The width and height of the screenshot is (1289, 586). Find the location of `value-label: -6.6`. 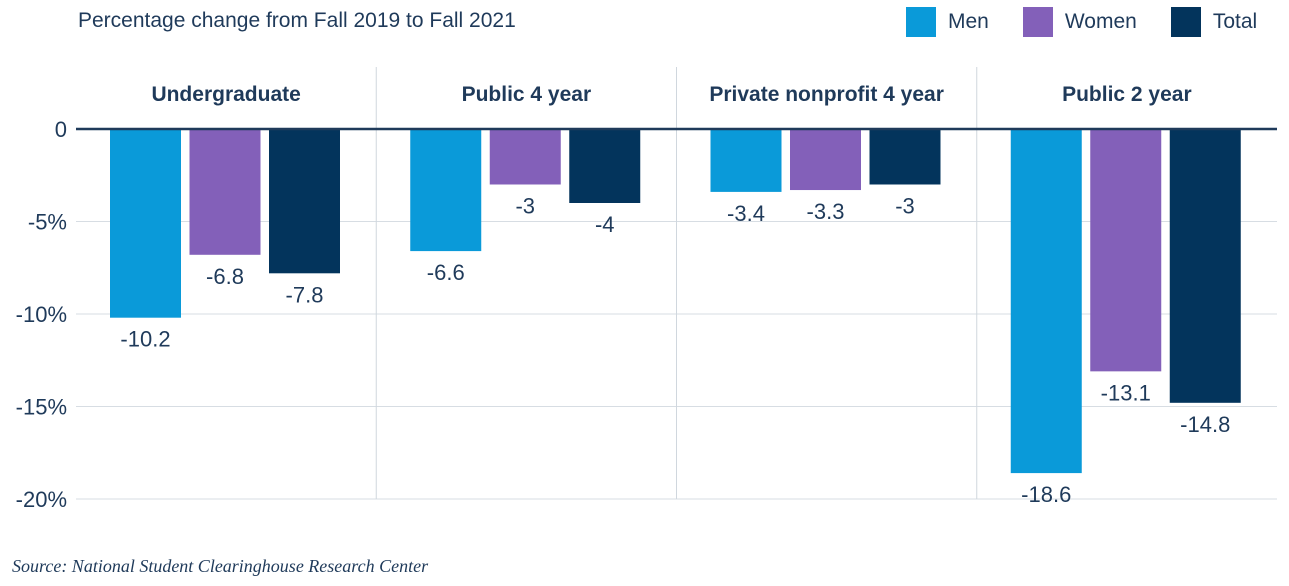

value-label: -6.6 is located at coordinates (446, 272).